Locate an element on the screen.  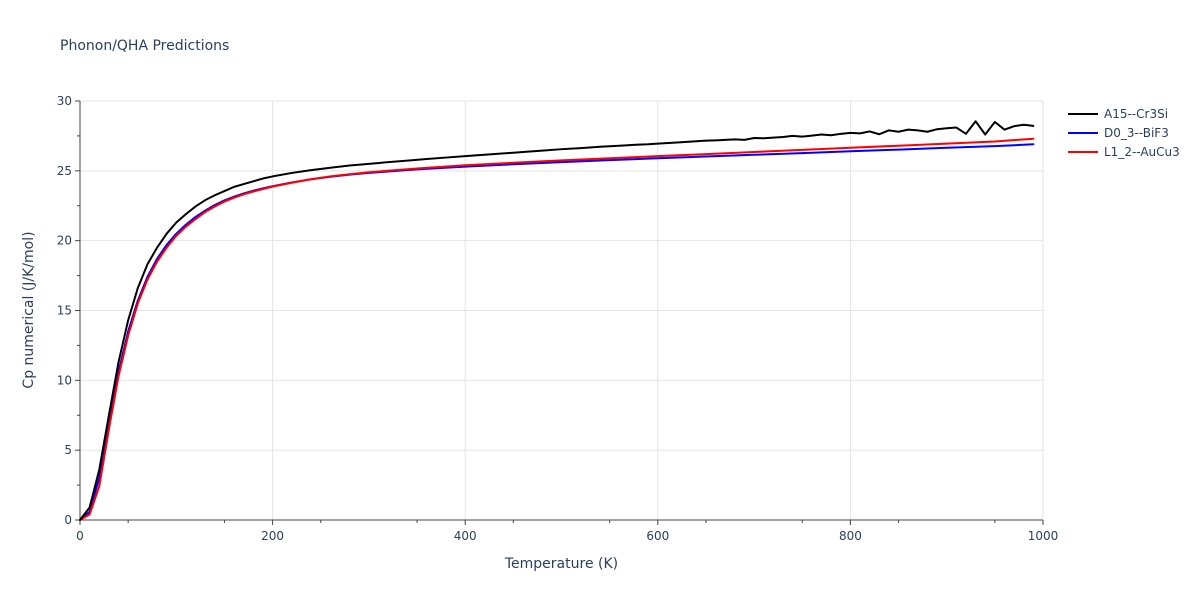
y-tick-label: 25 is located at coordinates (64, 171).